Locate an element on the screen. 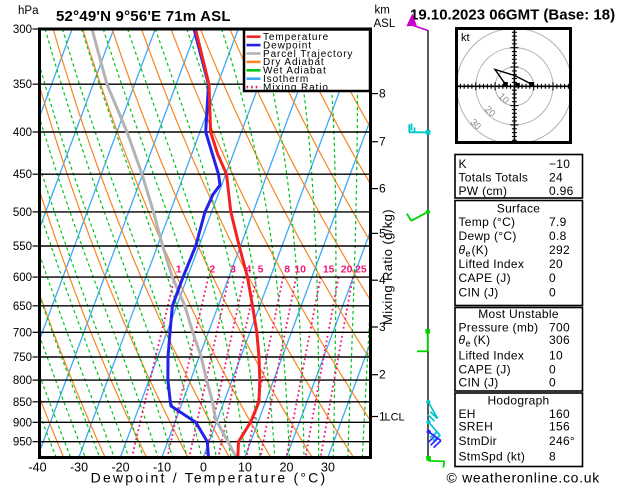  svg-text: 750 is located at coordinates (22, 358).